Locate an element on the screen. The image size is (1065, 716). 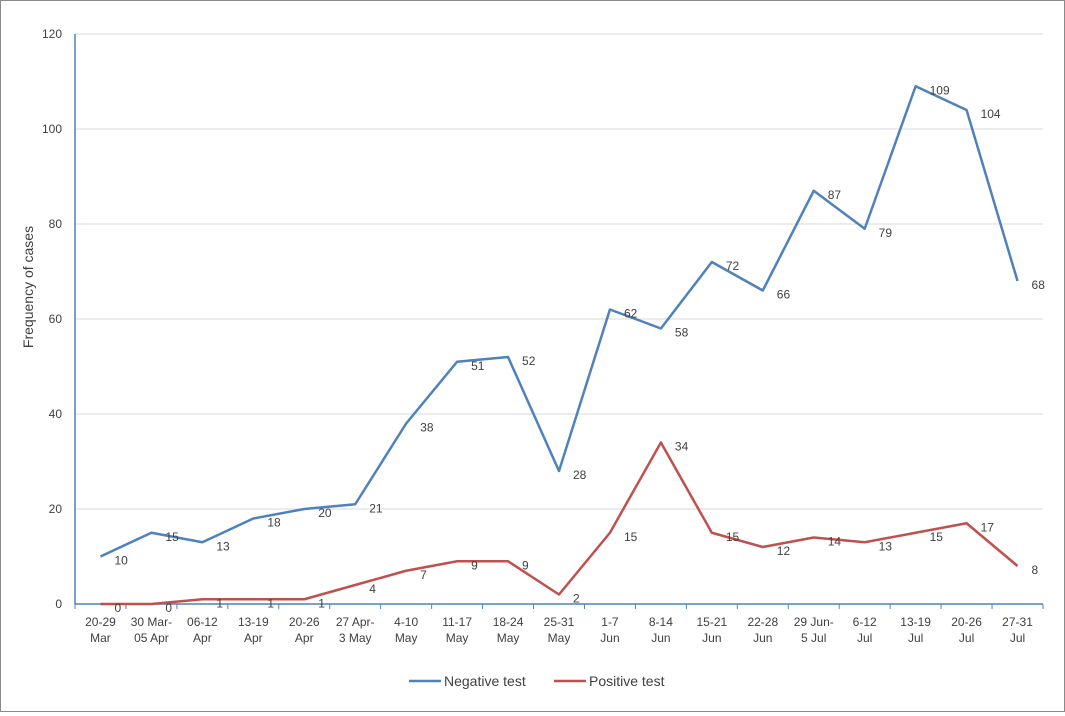
data-label: 109 is located at coordinates (940, 90).